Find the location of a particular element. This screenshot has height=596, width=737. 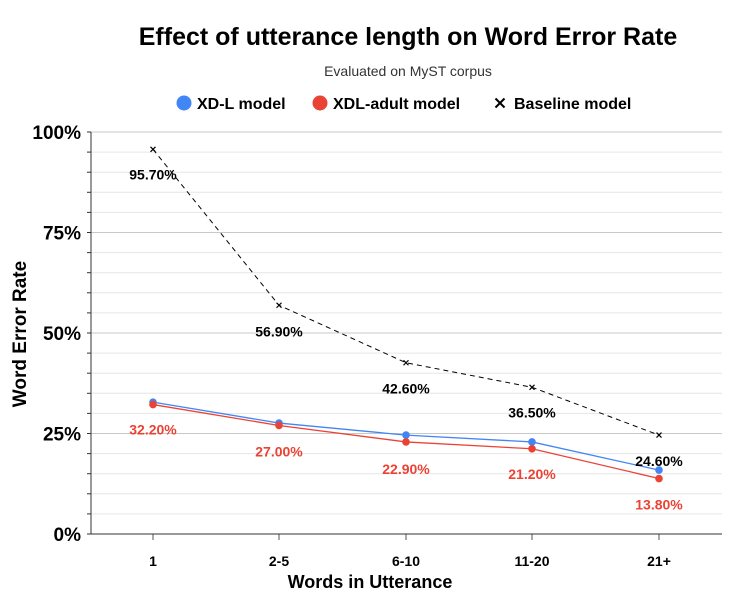

data-label-xdl-adult: 32.20% is located at coordinates (153, 430).